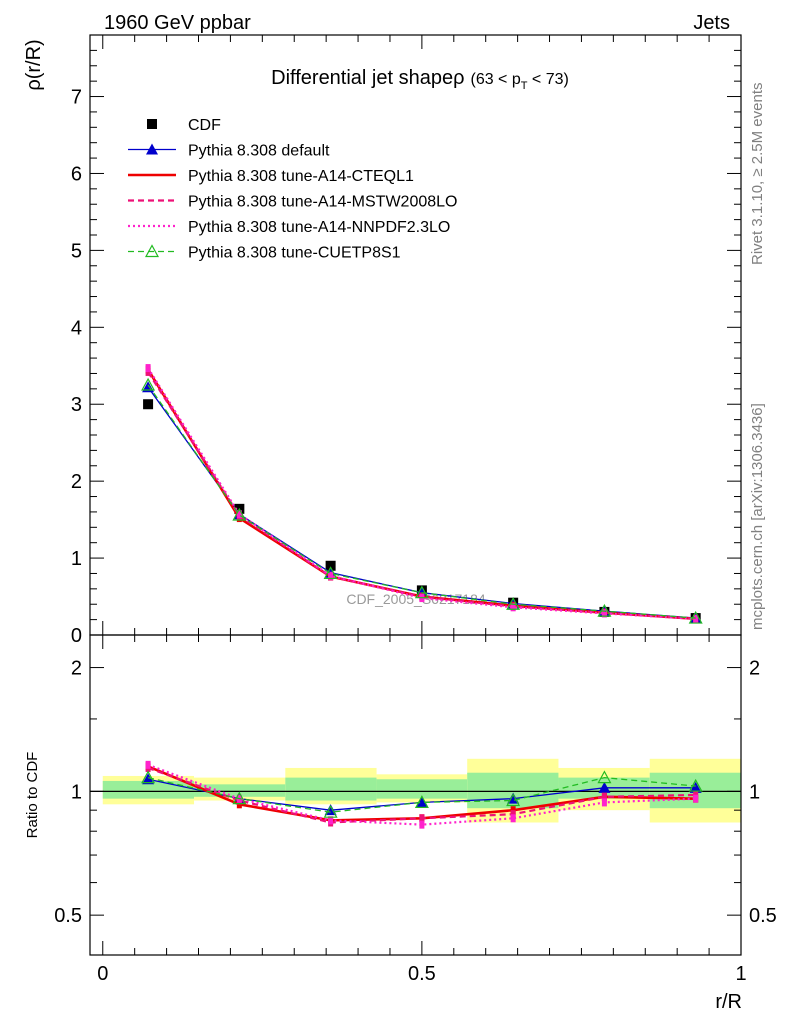 The height and width of the screenshot is (1024, 786). What do you see at coordinates (420, 79) in the screenshot?
I see `main-title: Differential jet shapeρ (63 < pT < 73)` at bounding box center [420, 79].